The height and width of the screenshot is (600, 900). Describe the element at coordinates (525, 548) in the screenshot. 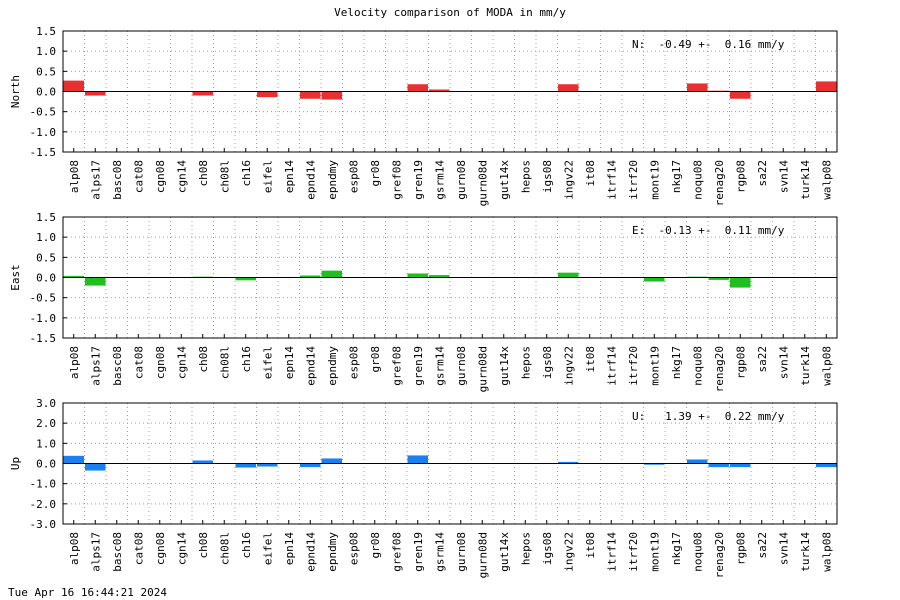

I see `x-tick-label: hepos` at that location.